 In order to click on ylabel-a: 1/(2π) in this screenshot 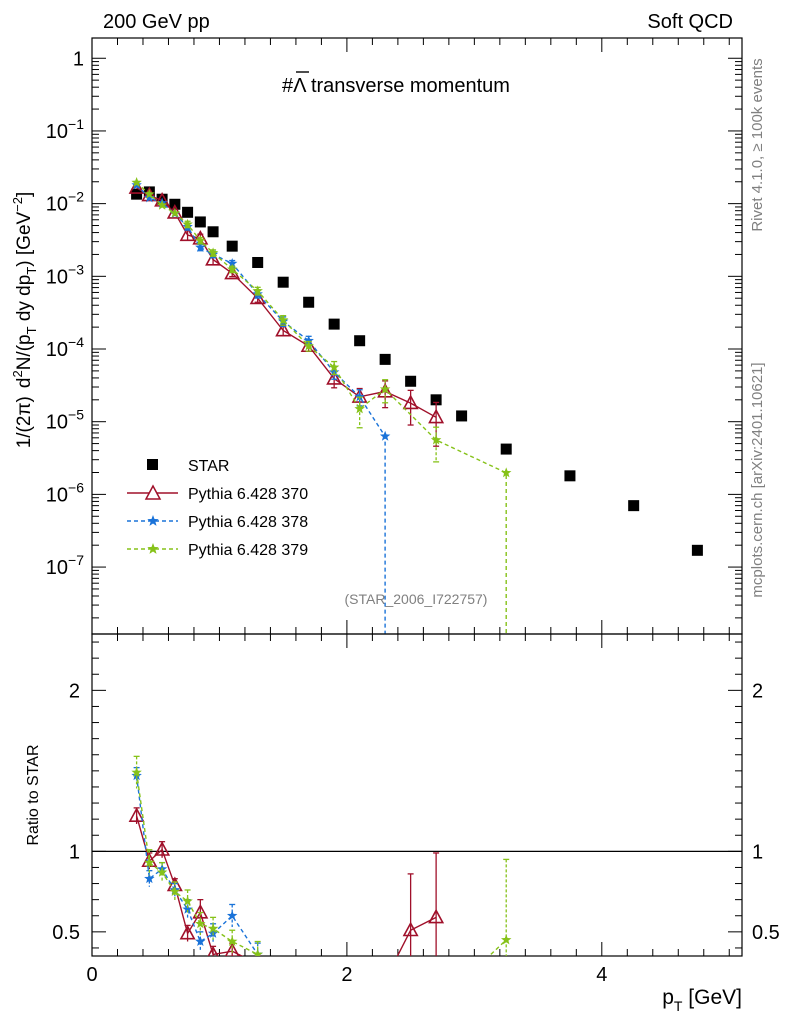, I will do `click(24, 422)`.